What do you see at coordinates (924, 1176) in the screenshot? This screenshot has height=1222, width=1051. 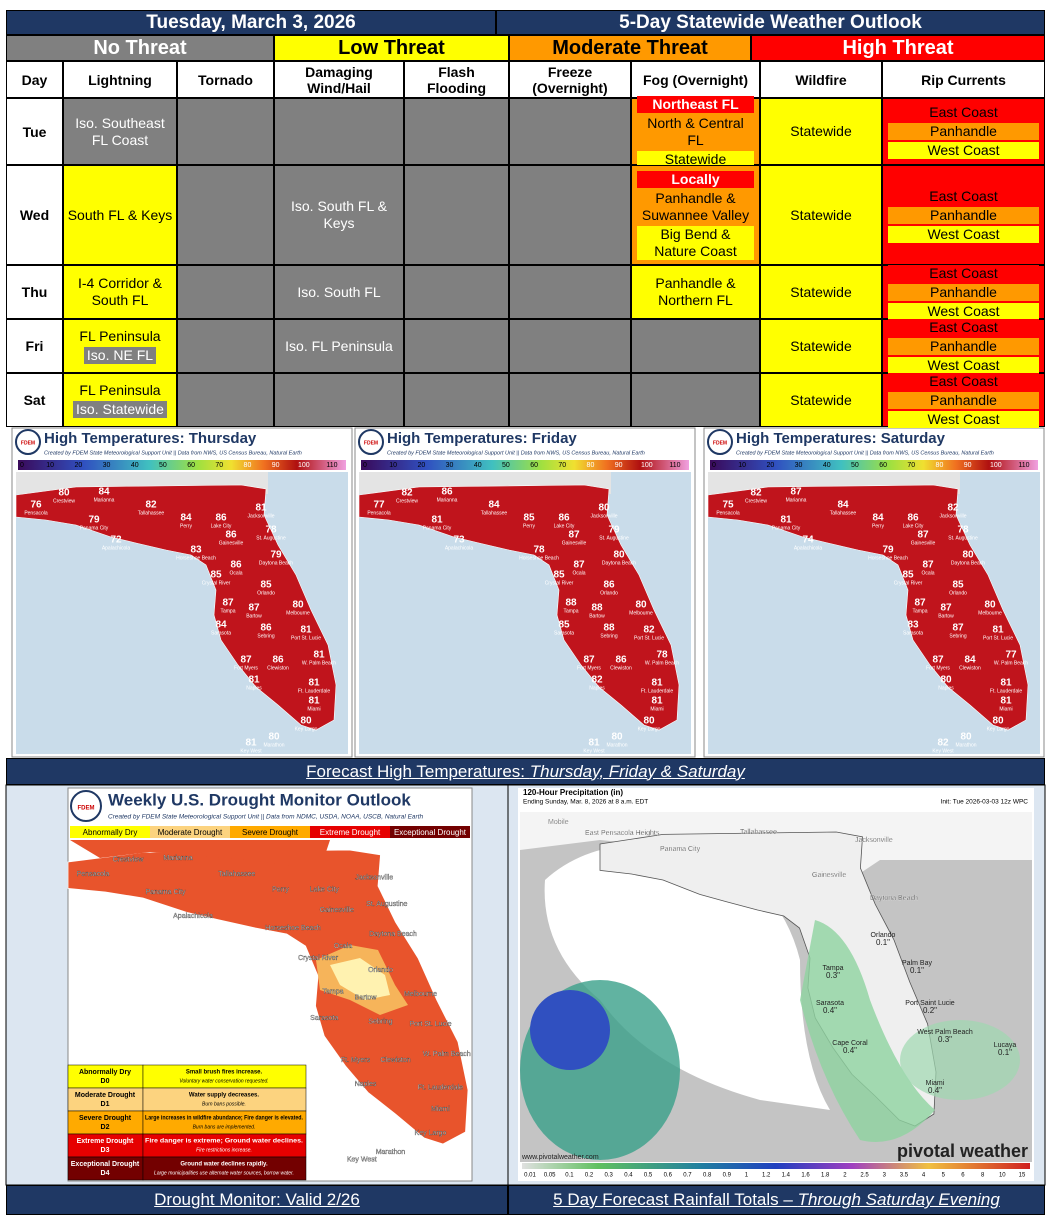 I see `scale-tick: 4` at bounding box center [924, 1176].